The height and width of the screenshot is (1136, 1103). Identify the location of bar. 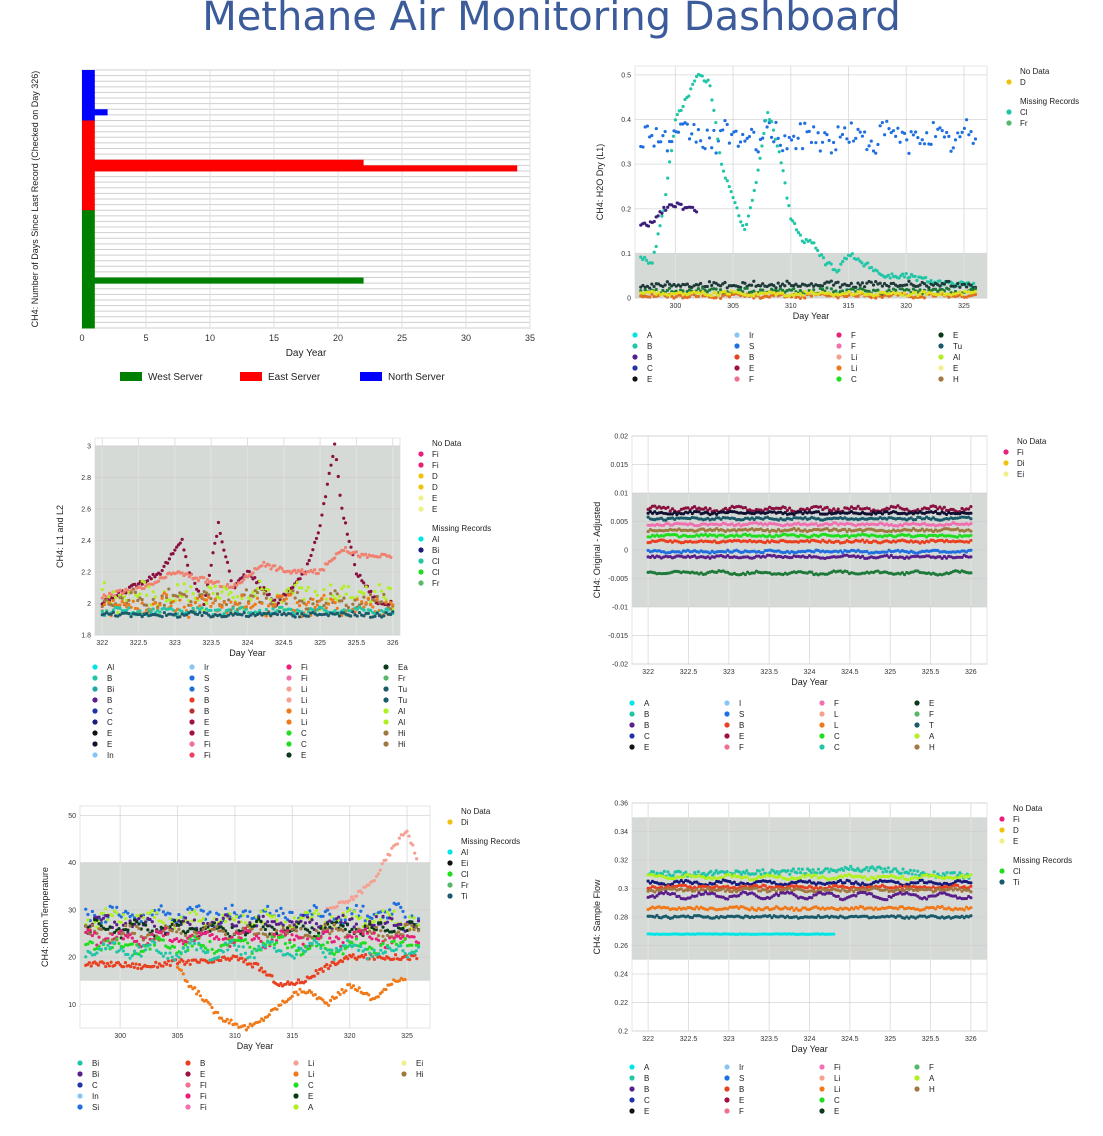
(88, 241).